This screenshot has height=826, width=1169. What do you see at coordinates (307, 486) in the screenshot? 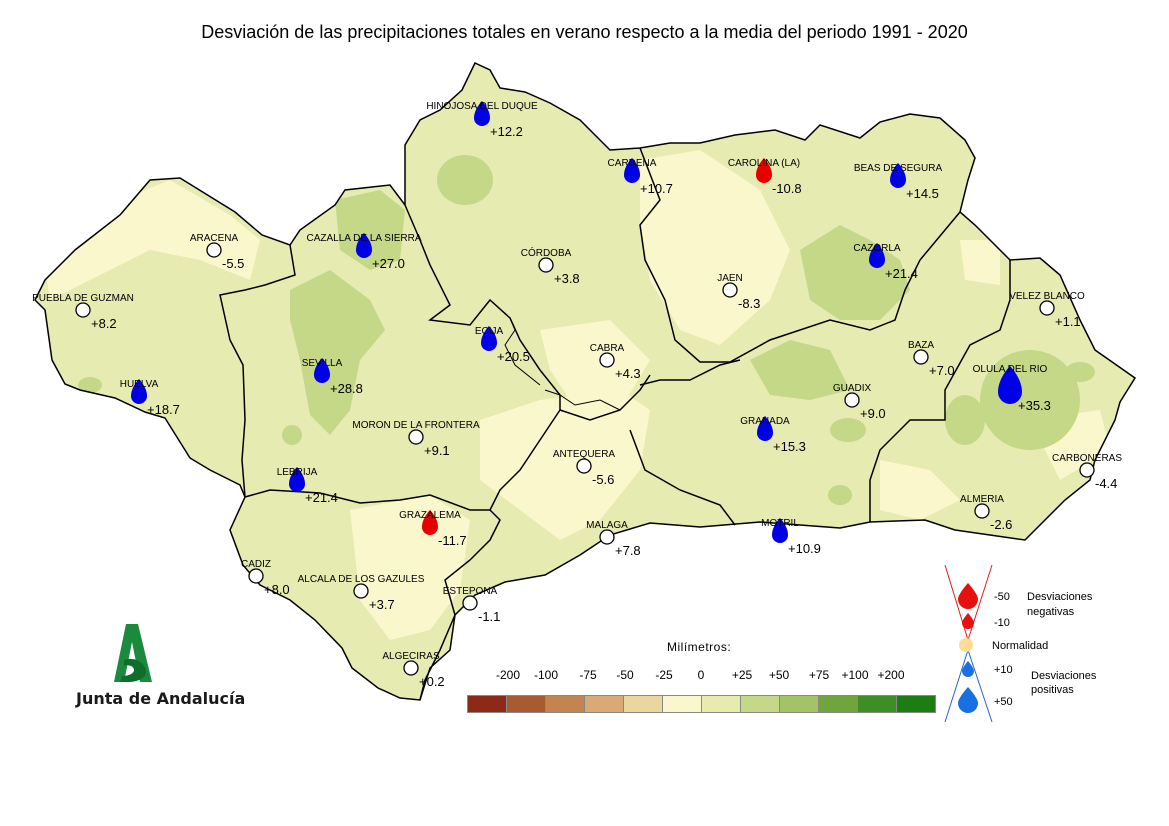
I see `station-marker: LEBRIJA +21.4` at bounding box center [307, 486].